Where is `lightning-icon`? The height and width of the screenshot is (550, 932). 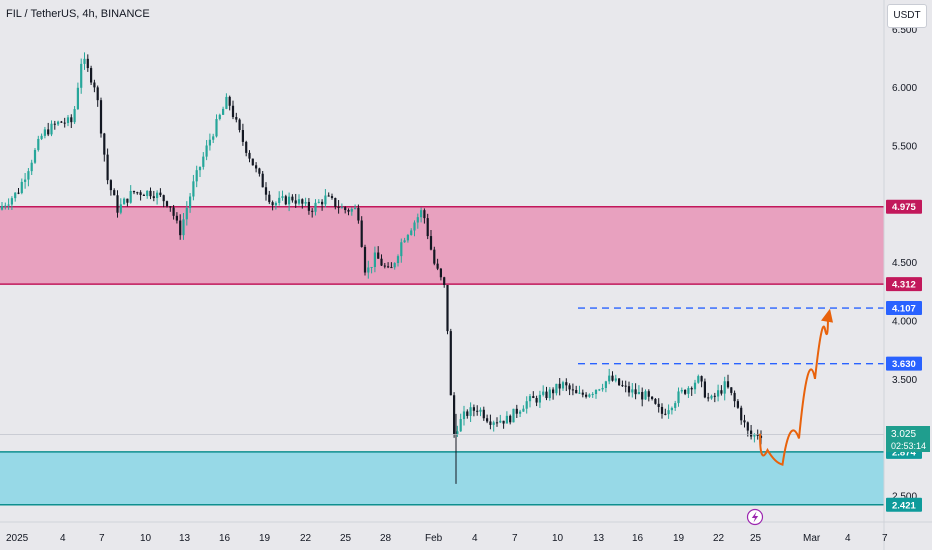
lightning-icon is located at coordinates (755, 517).